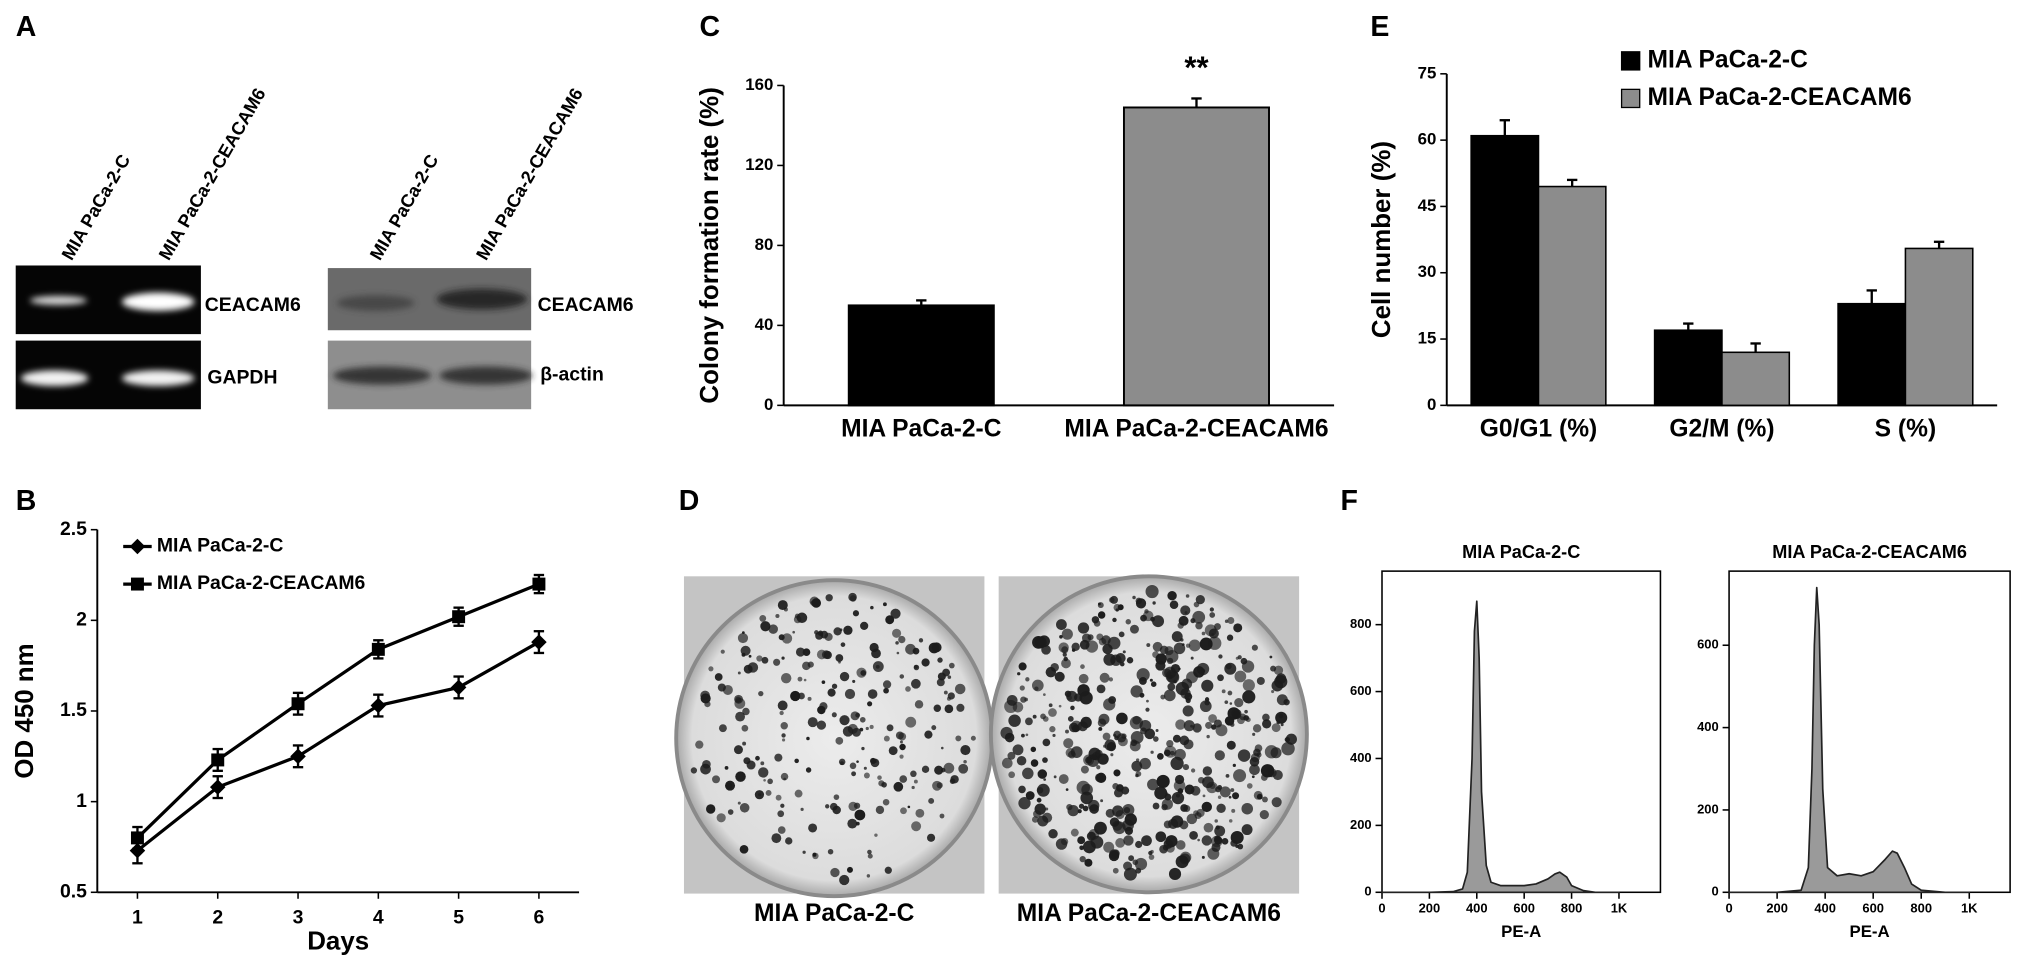 This screenshot has height=970, width=2031. Describe the element at coordinates (137, 917) in the screenshot. I see `x-tick-label: 1` at that location.